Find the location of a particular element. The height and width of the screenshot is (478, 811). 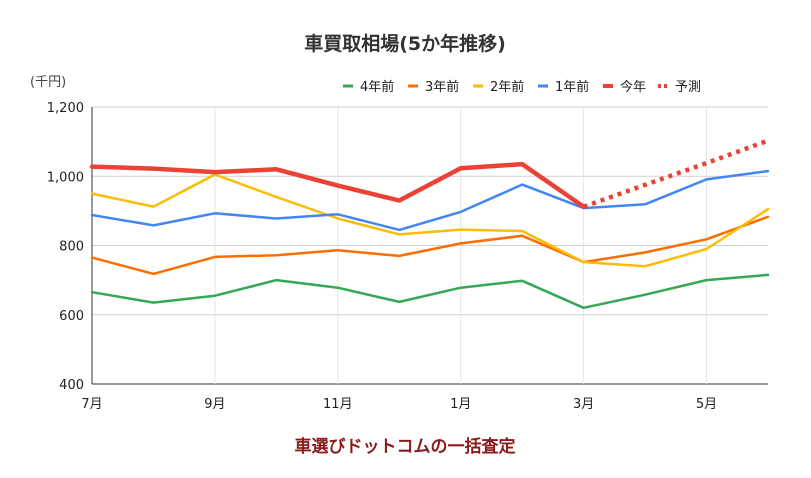

y-axis-ticks: 1,200 1,000 800 600 400 is located at coordinates (65, 247).